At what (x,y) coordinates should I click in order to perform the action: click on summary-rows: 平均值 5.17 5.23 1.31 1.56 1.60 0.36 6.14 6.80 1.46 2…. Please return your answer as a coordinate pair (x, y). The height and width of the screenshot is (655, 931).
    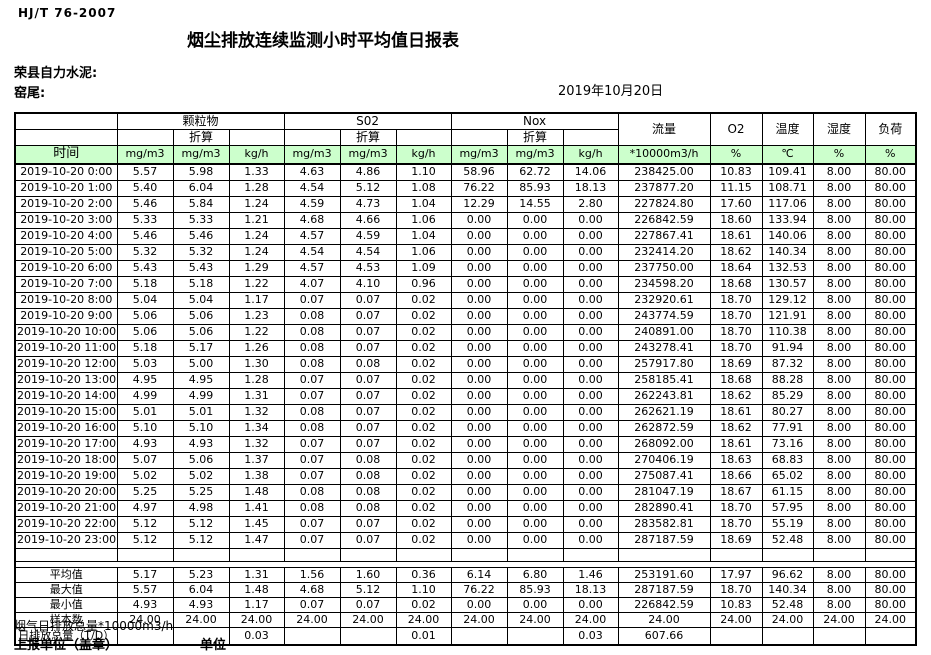
    Looking at the image, I should click on (465, 597).